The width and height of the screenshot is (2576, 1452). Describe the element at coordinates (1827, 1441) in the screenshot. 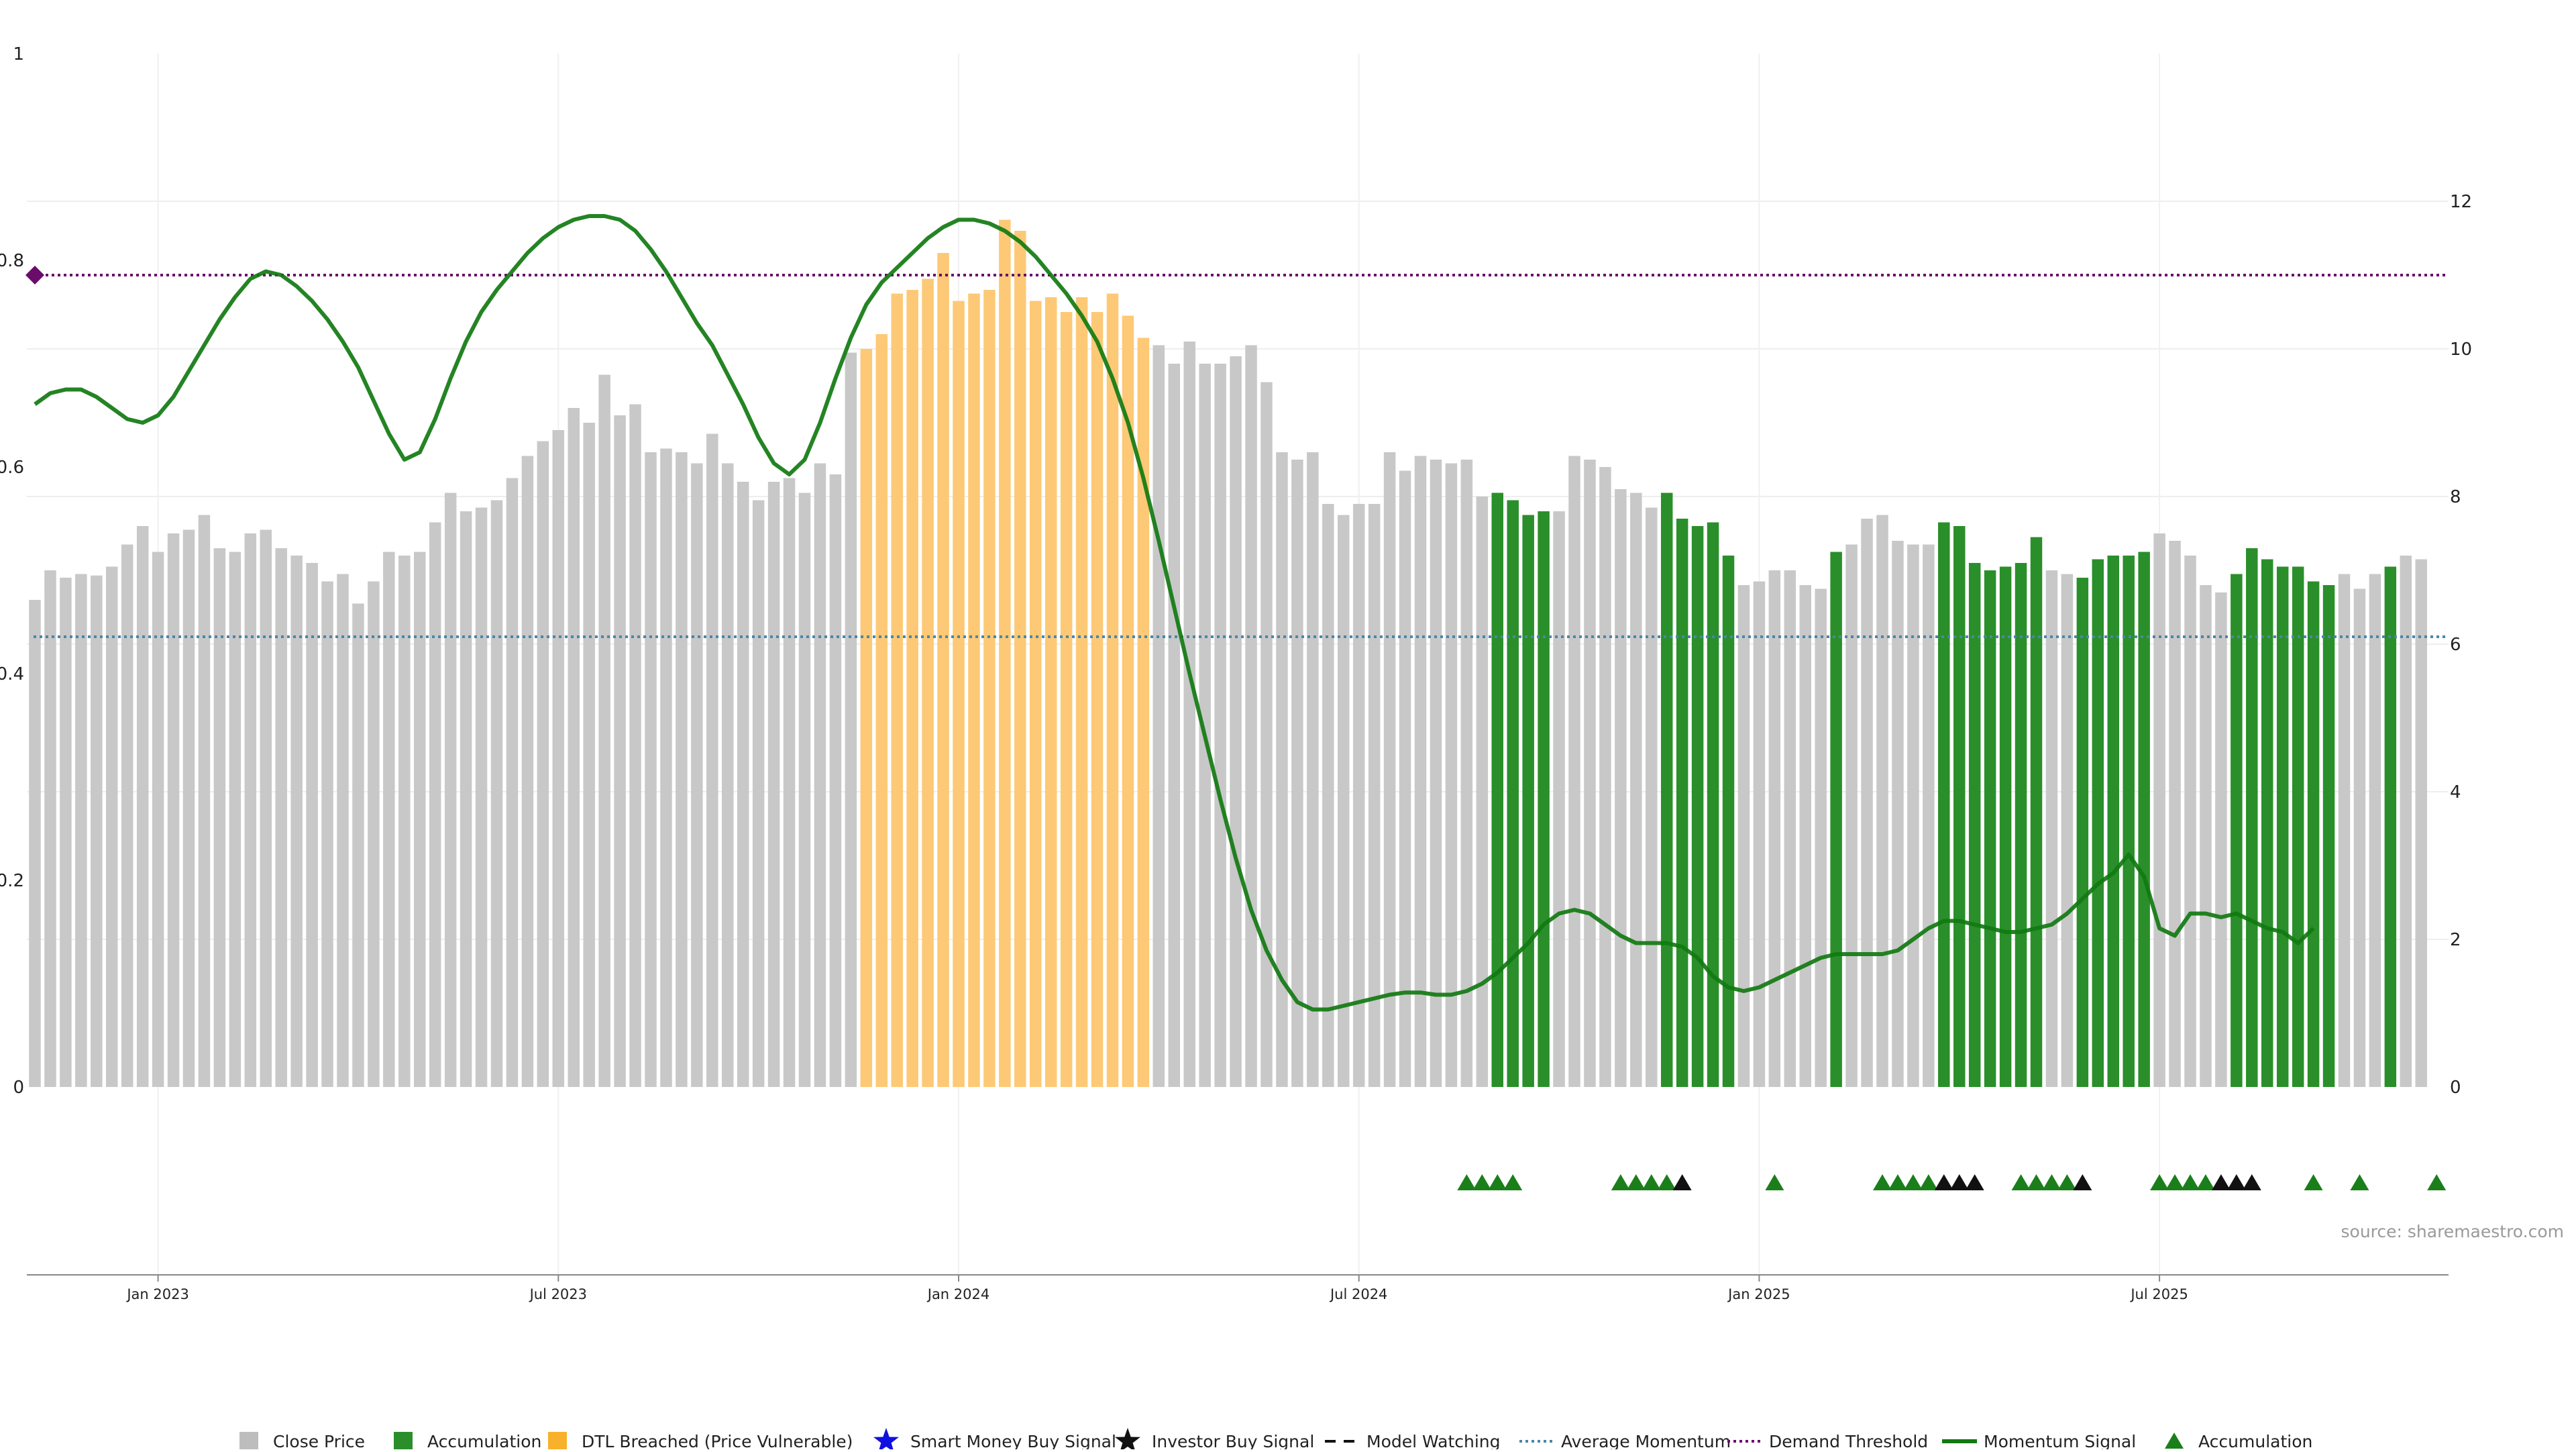

I see `legend-item-7: Demand Threshold` at that location.